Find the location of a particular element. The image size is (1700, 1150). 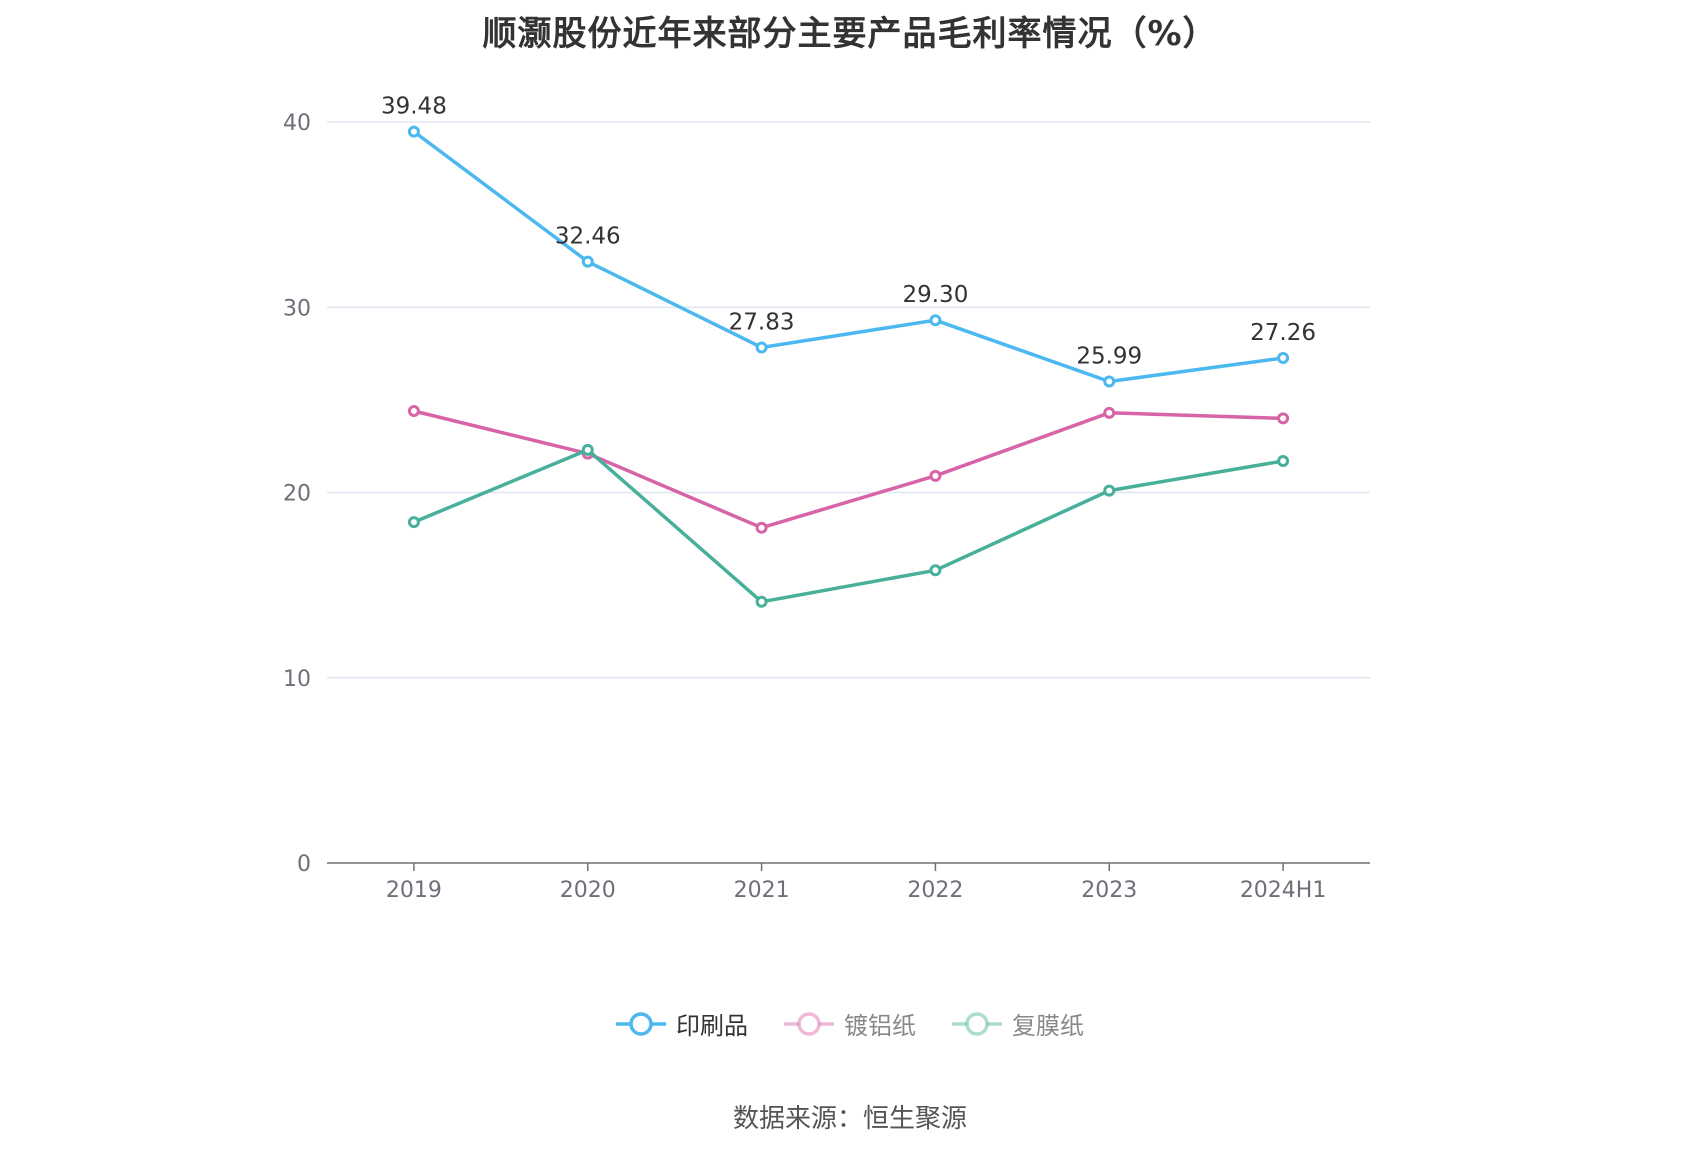

legend: 印刷品 镀铝纸 复膜纸 is located at coordinates (850, 1023).